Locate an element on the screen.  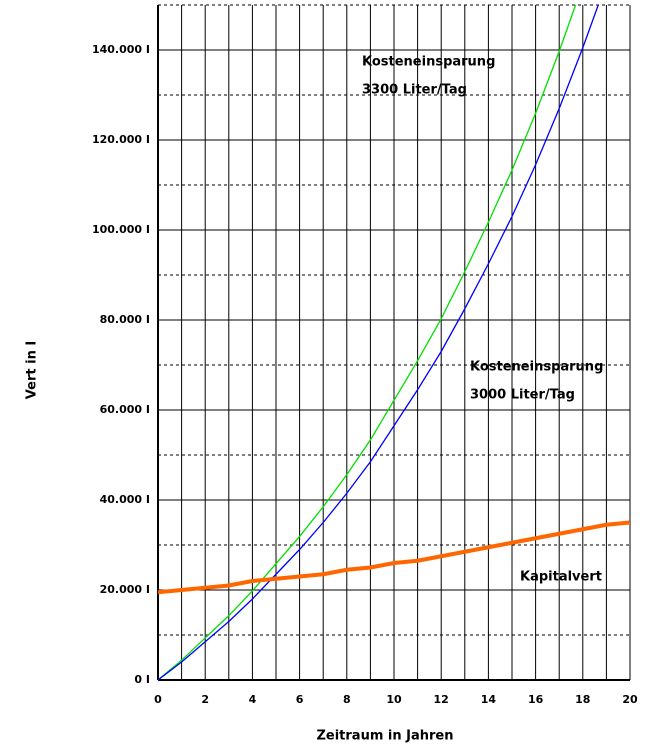
x-tick-label: 4 is located at coordinates (253, 699).